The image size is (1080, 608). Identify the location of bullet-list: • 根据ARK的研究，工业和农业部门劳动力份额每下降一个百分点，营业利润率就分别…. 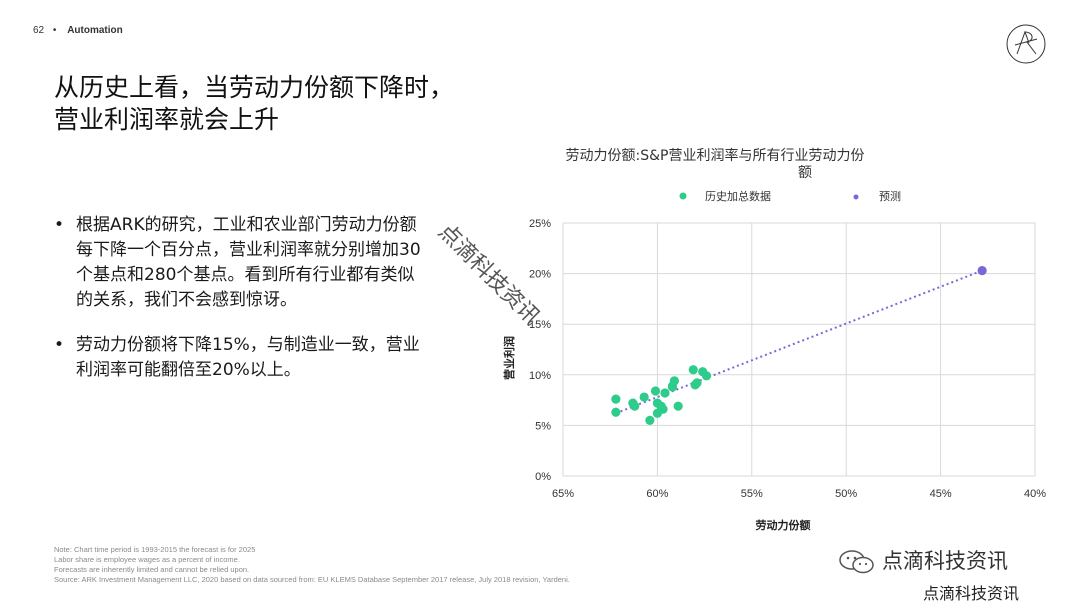
(240, 308).